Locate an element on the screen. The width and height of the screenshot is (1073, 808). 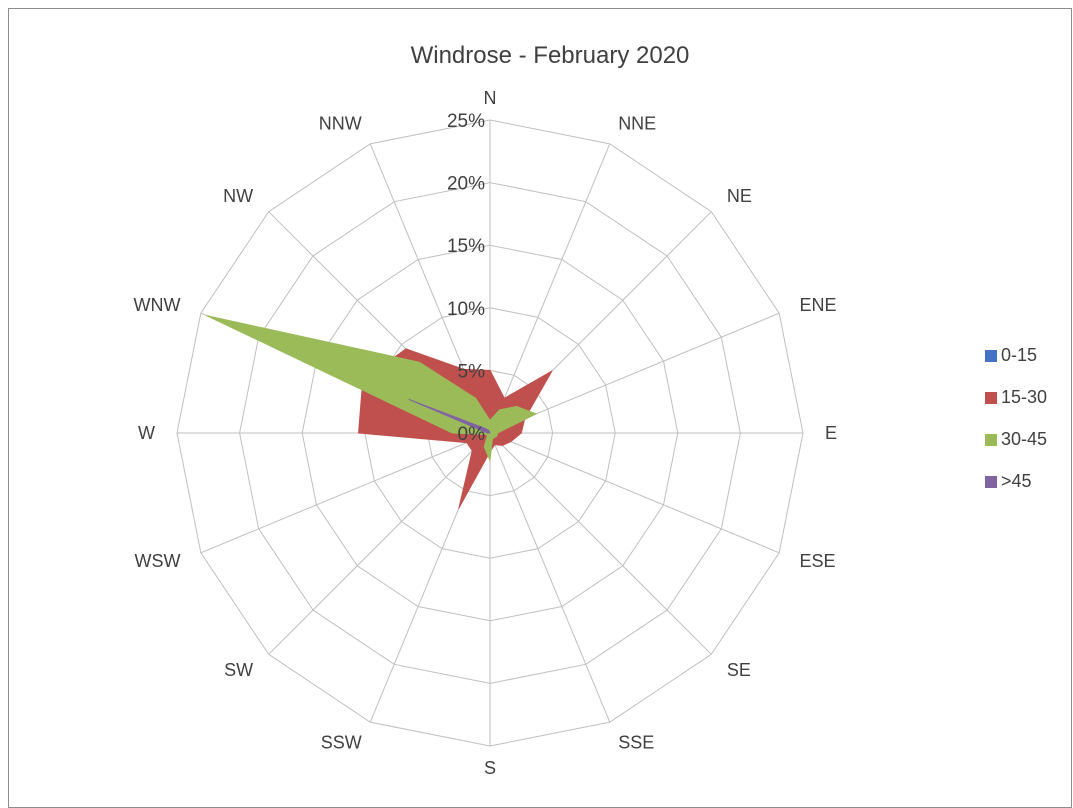
legend-label-0: 0-15 is located at coordinates (1019, 355).